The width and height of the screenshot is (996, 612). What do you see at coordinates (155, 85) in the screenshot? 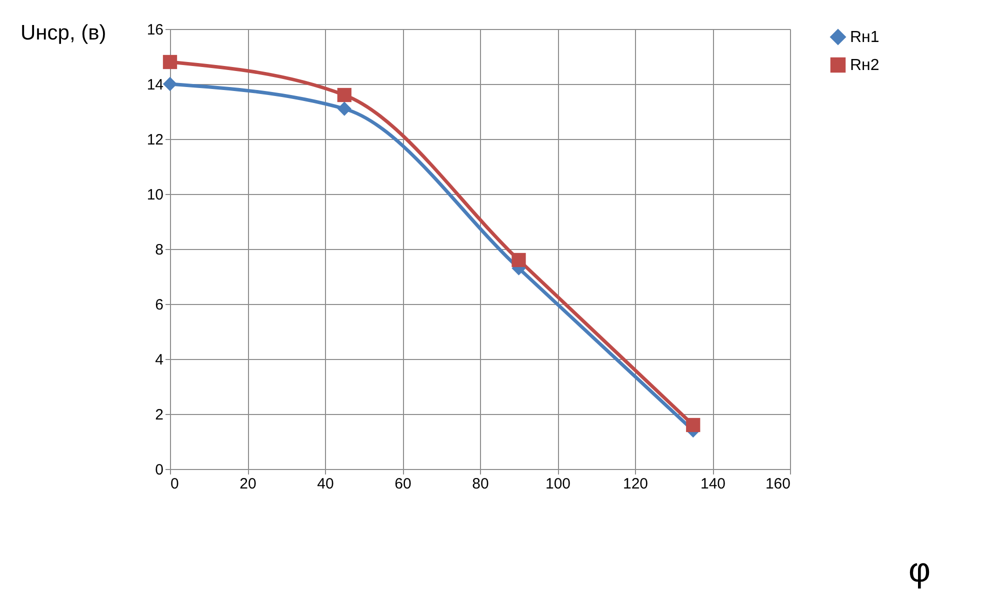
I see `y-tick-label: 14` at bounding box center [155, 85].